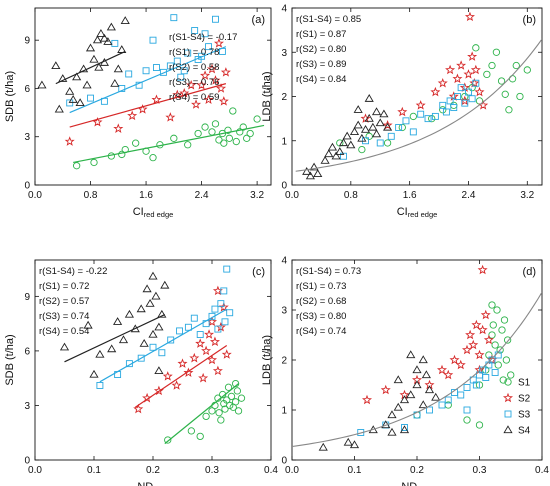 Image resolution: width=550 pixels, height=486 pixels. What do you see at coordinates (64, 316) in the screenshot?
I see `correlation-annotation: r(S3) = 0.74` at bounding box center [64, 316].